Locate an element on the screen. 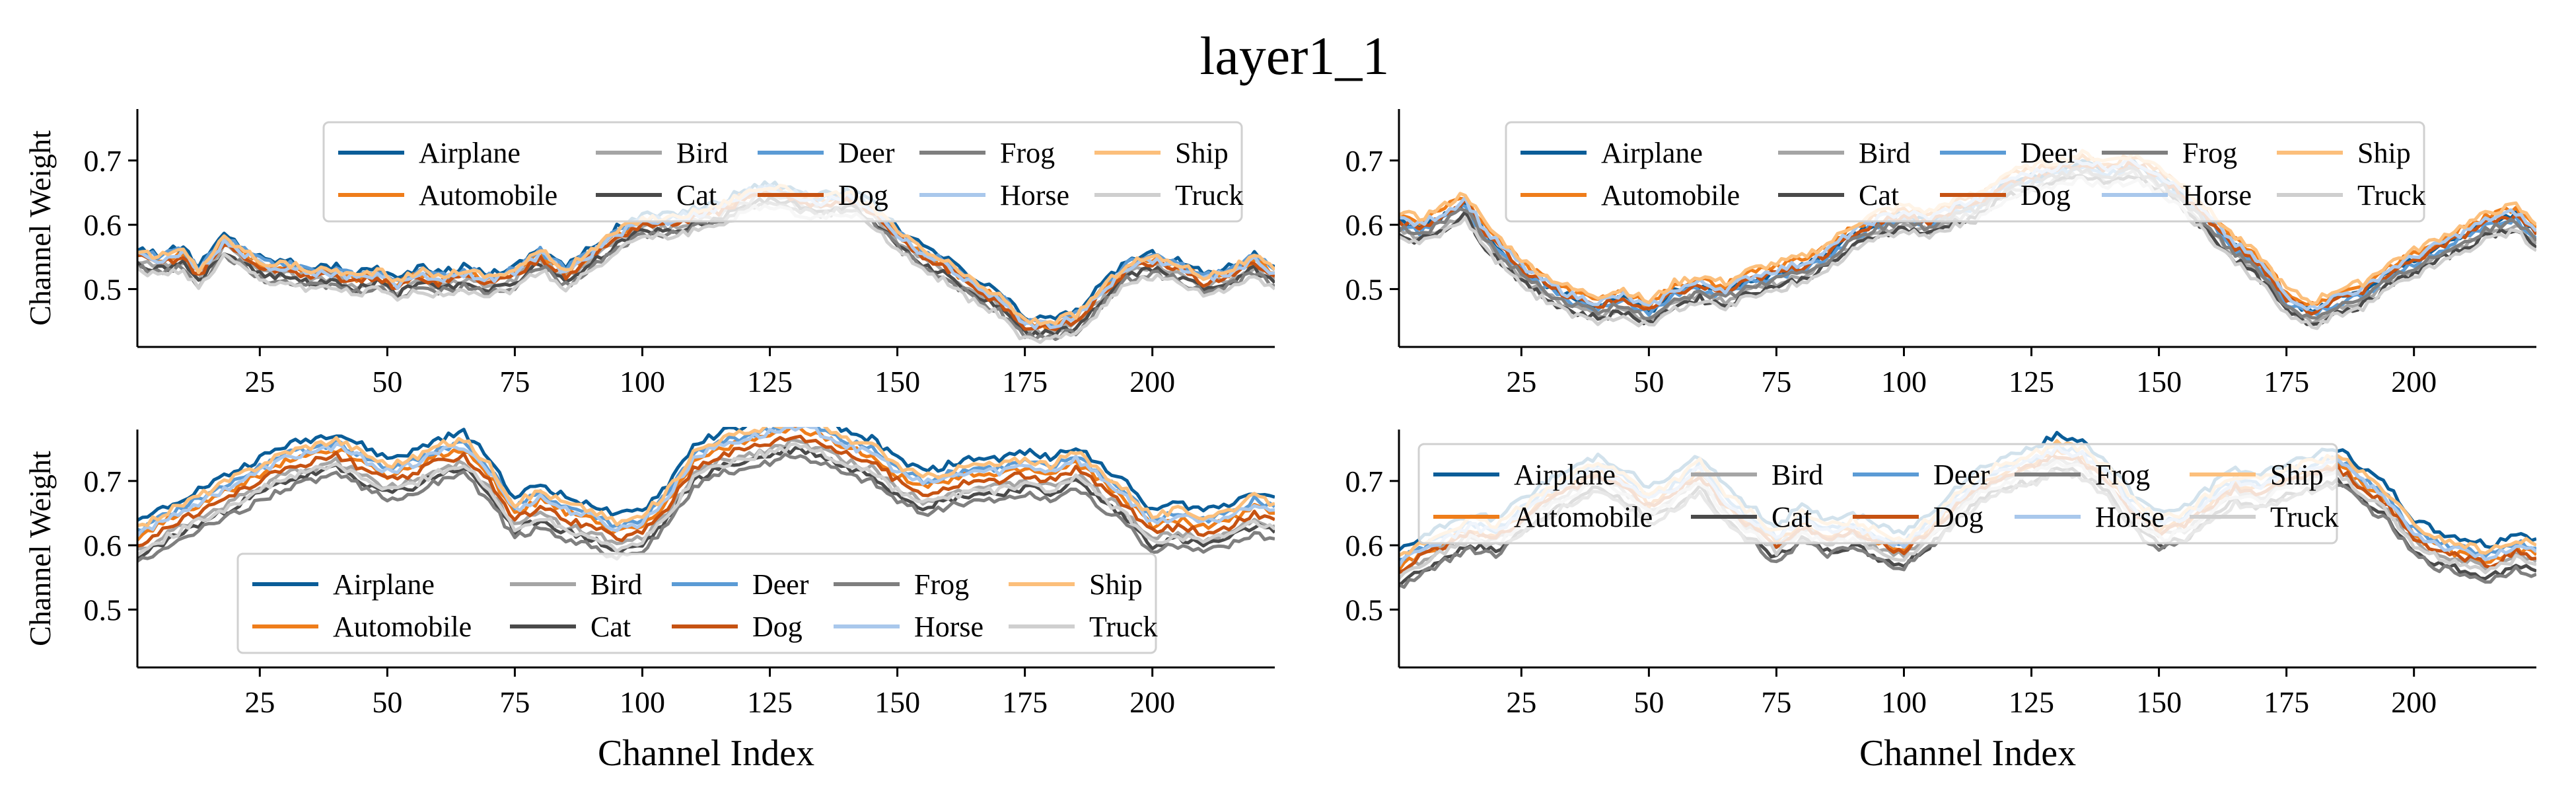 This screenshot has width=2576, height=793. series-line-airplane is located at coordinates (706, 475).